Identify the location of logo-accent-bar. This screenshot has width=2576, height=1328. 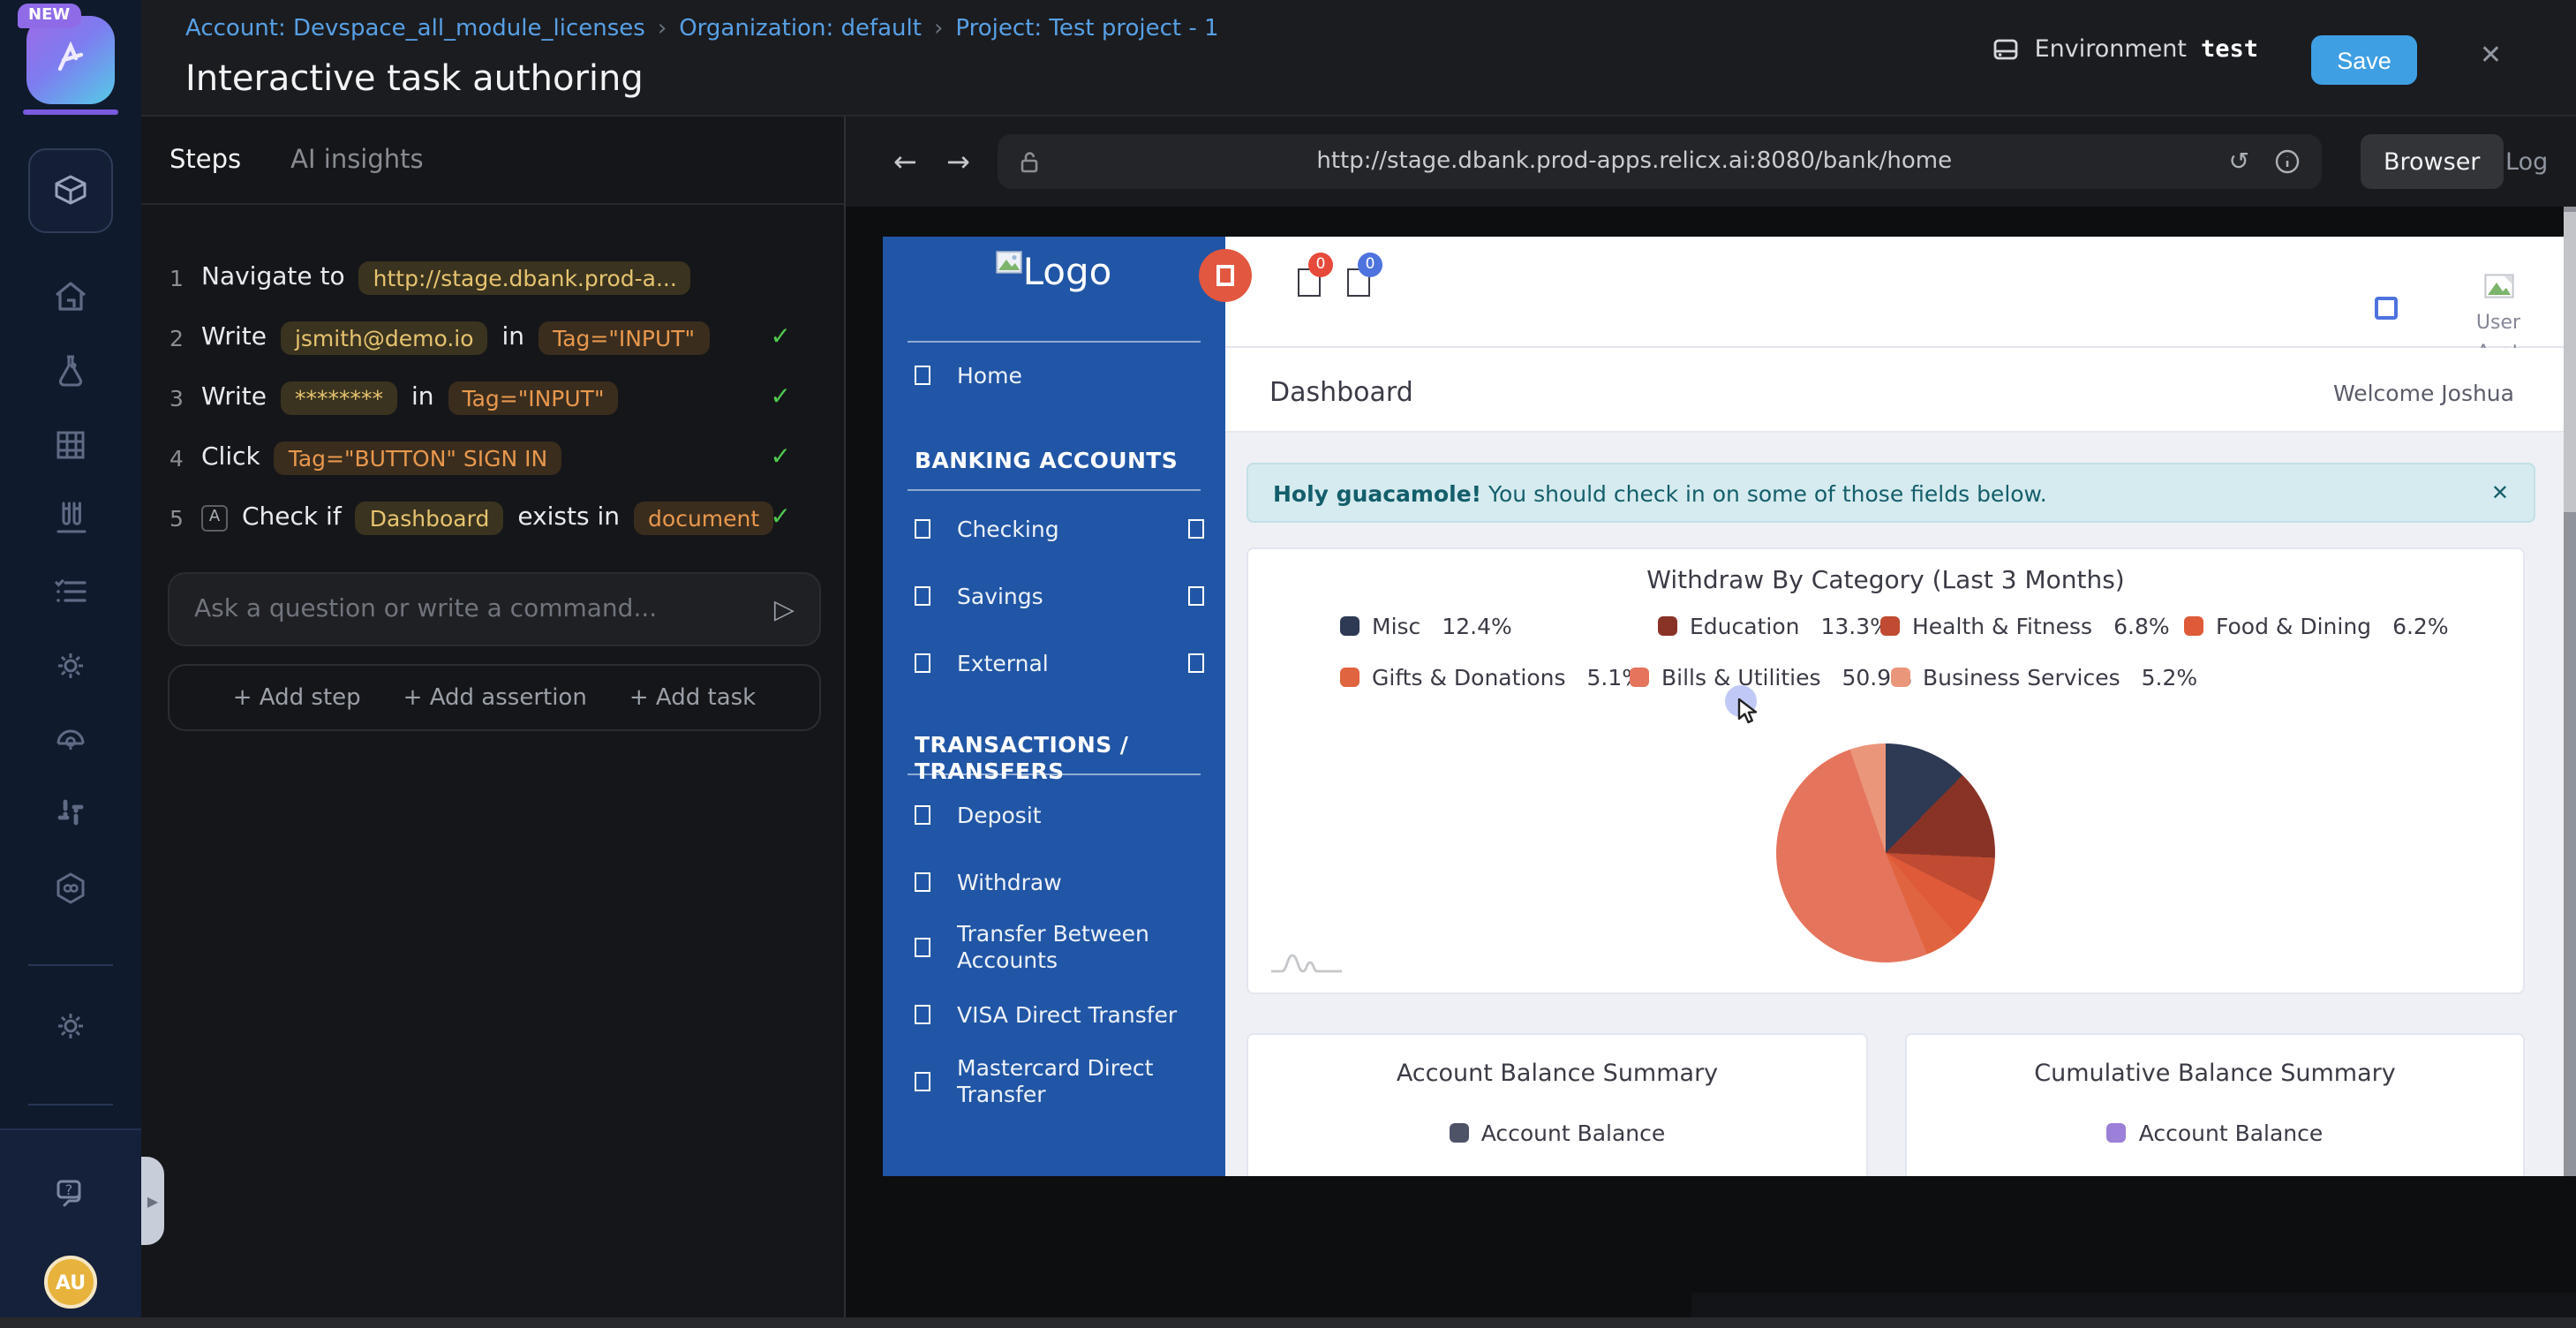
(70, 112).